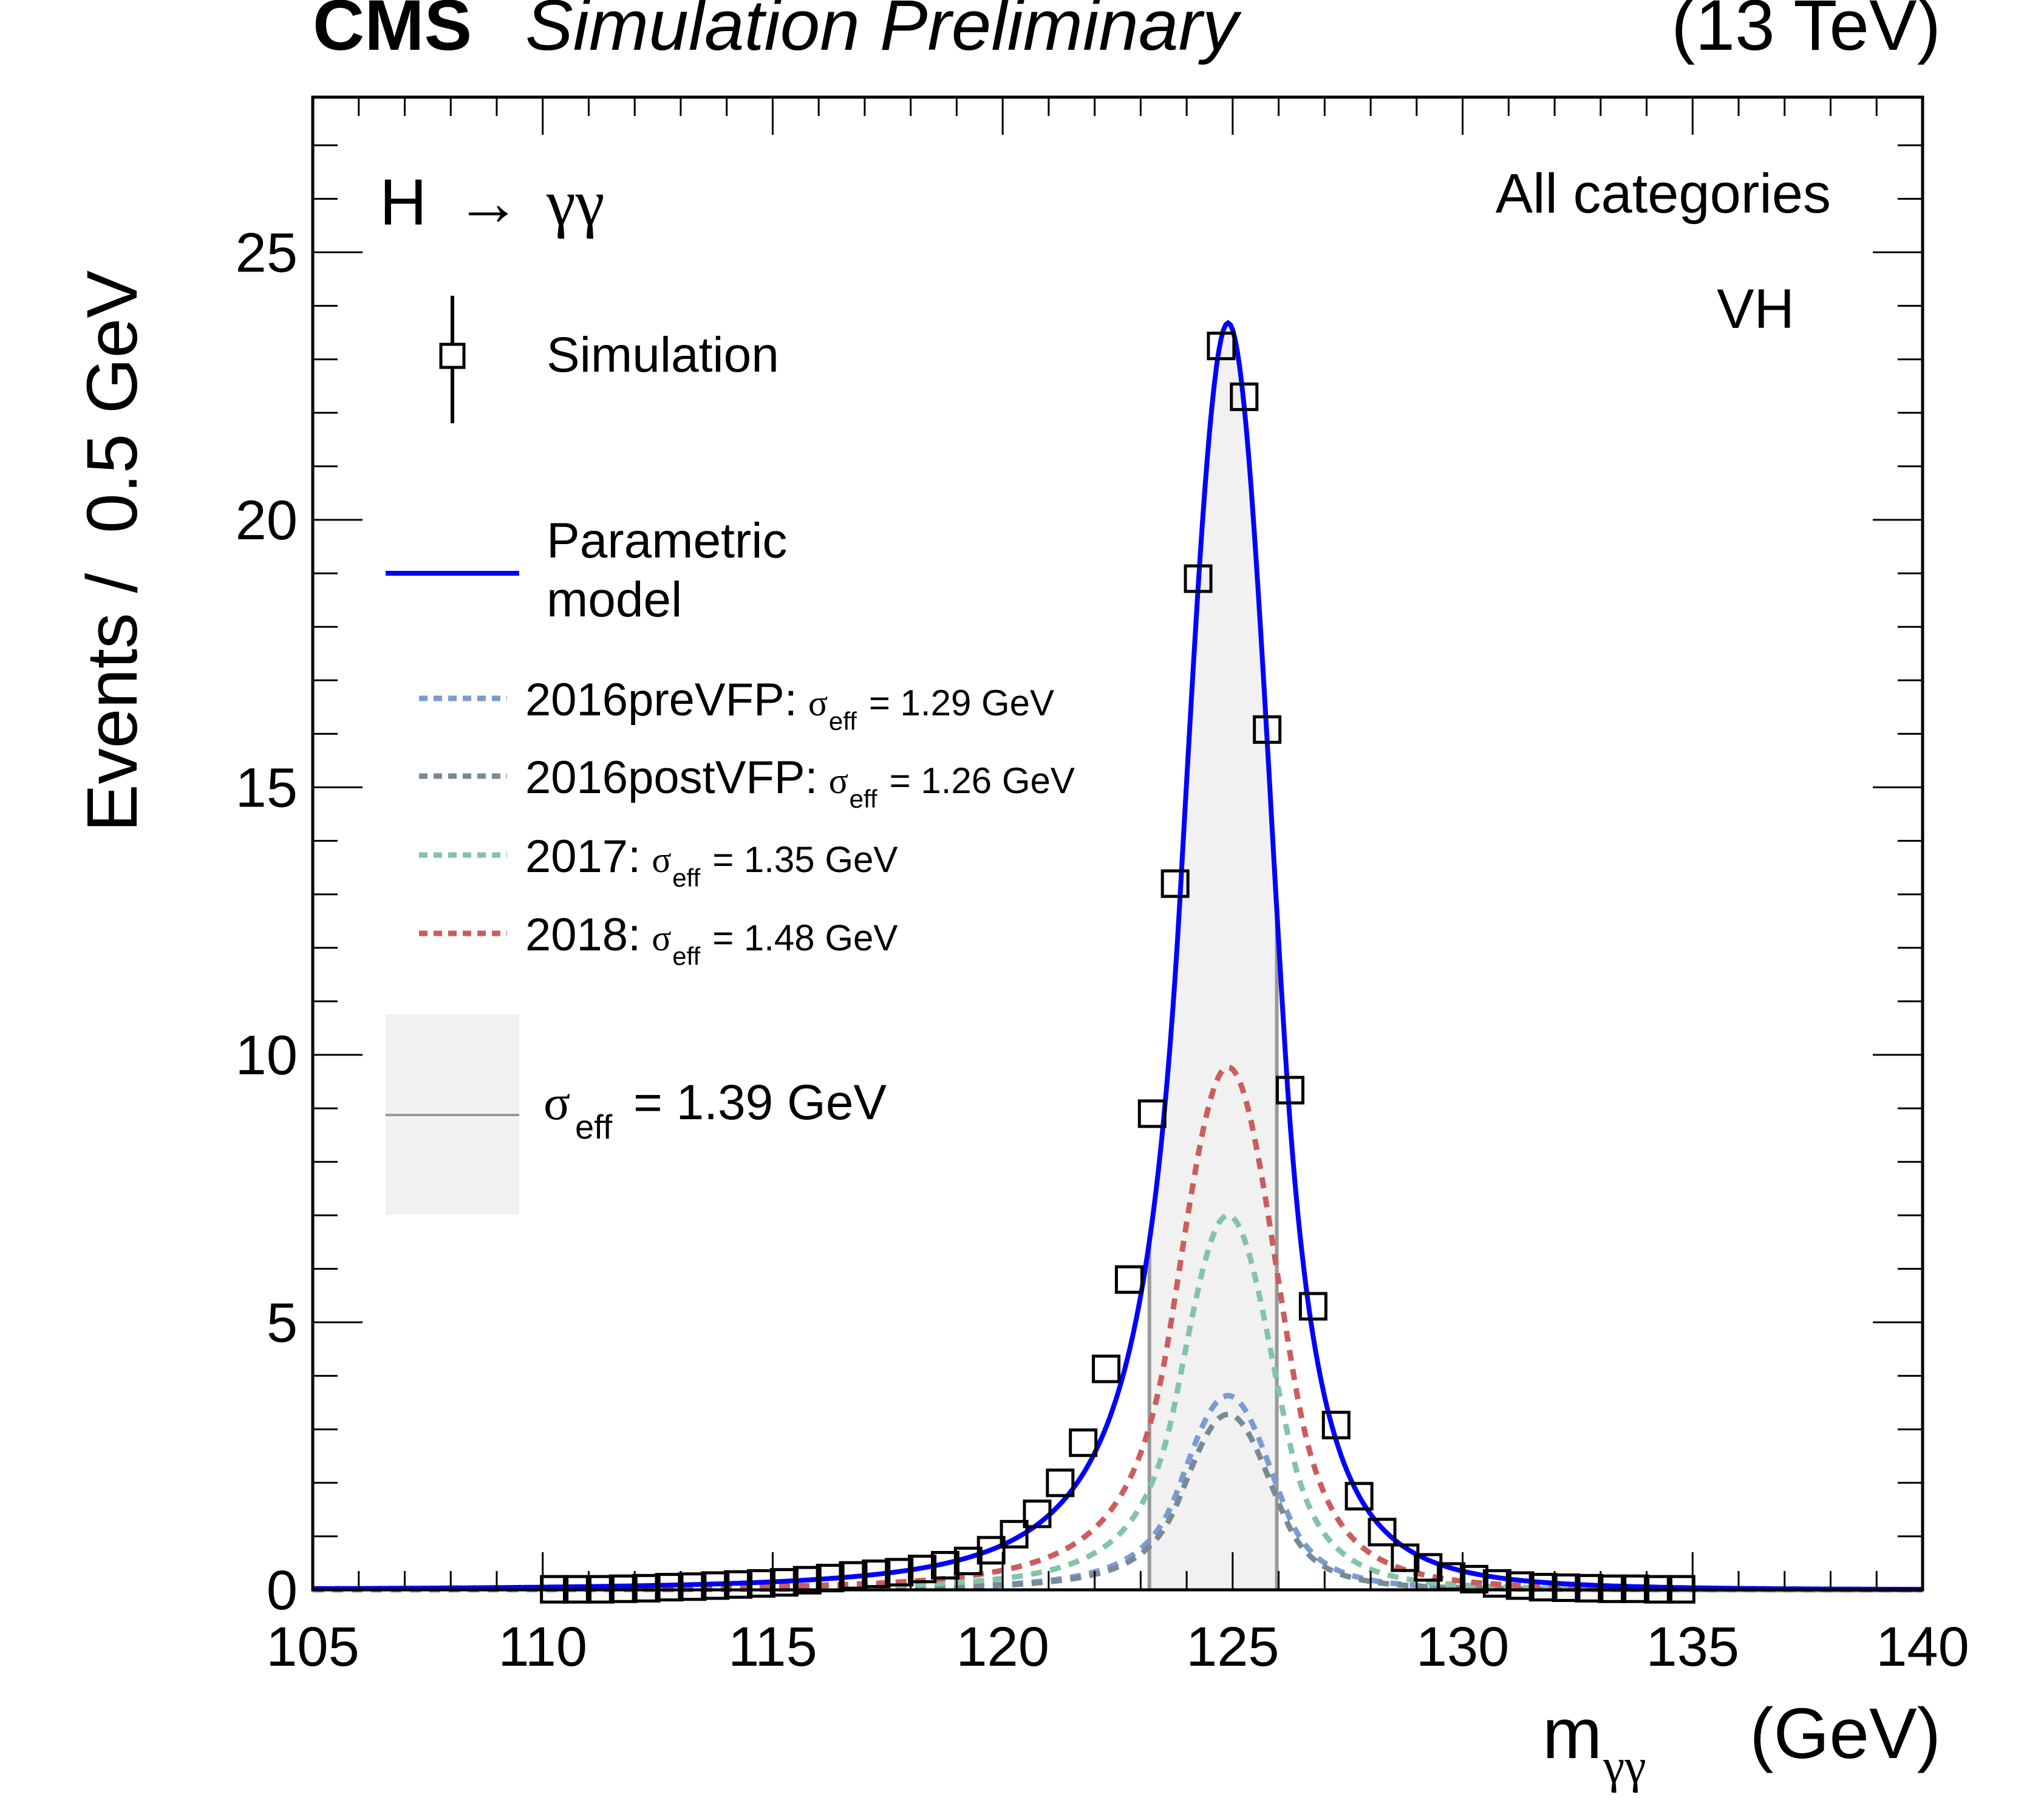  What do you see at coordinates (760, 1102) in the screenshot?
I see `legend-sigma-total: = 1.39 GeV` at bounding box center [760, 1102].